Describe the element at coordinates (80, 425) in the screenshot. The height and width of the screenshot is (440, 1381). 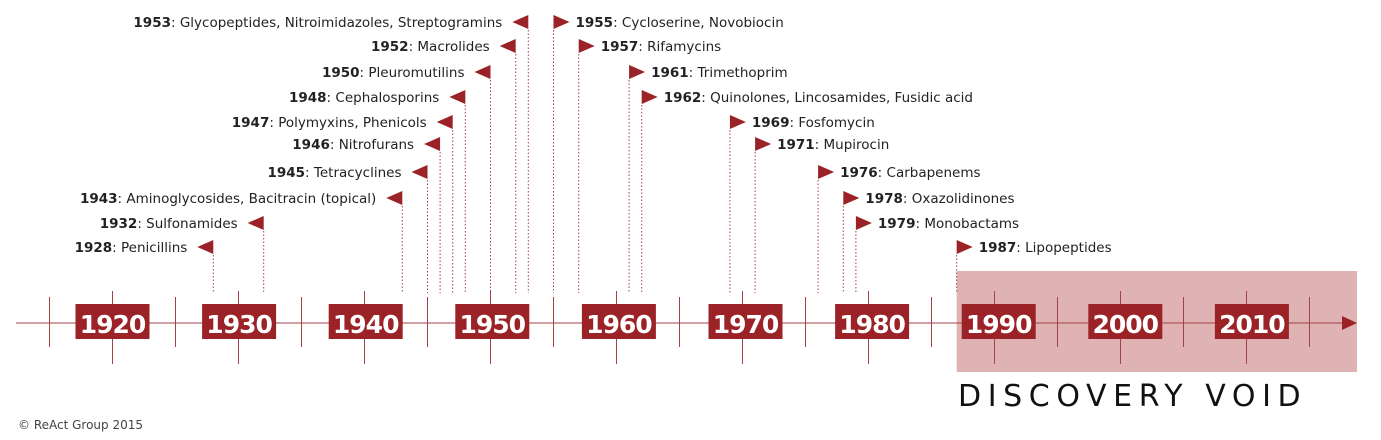
I see `copyright-credit: © ReAct Group 2015` at that location.